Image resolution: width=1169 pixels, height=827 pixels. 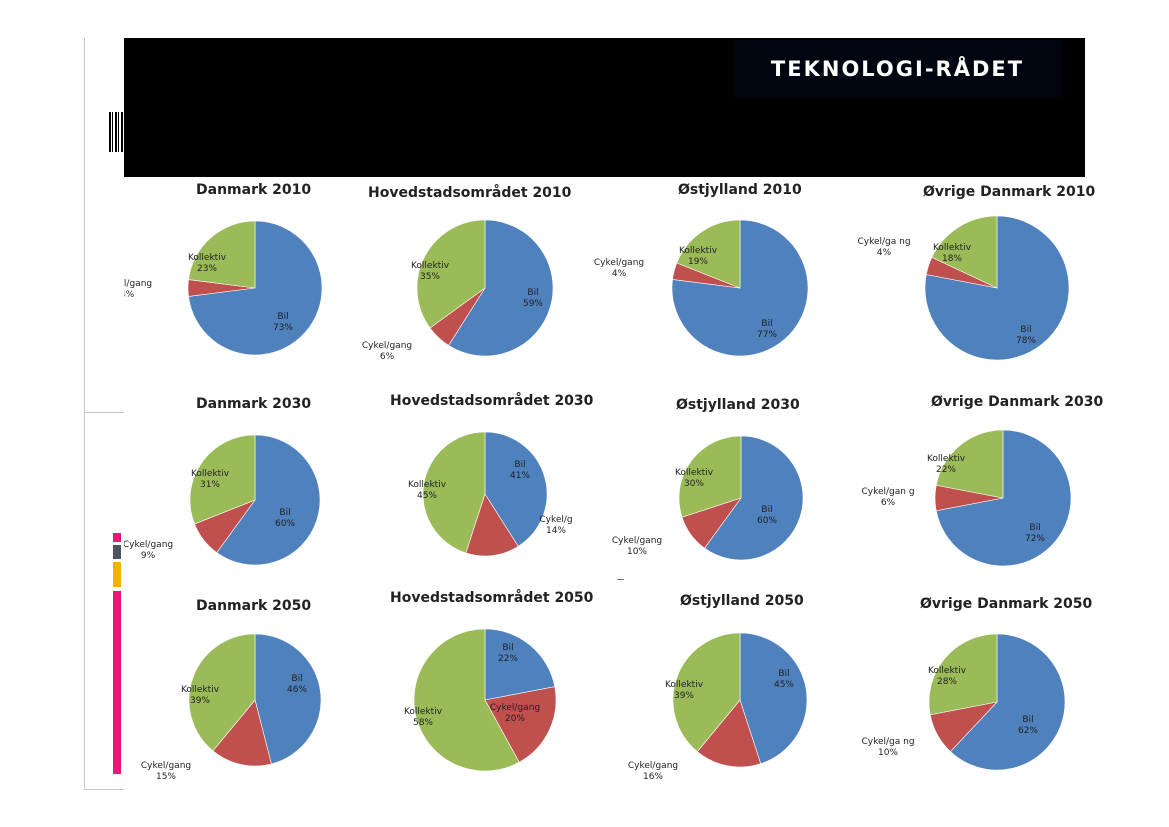 What do you see at coordinates (117, 537) in the screenshot?
I see `accent-bar-pink-small` at bounding box center [117, 537].